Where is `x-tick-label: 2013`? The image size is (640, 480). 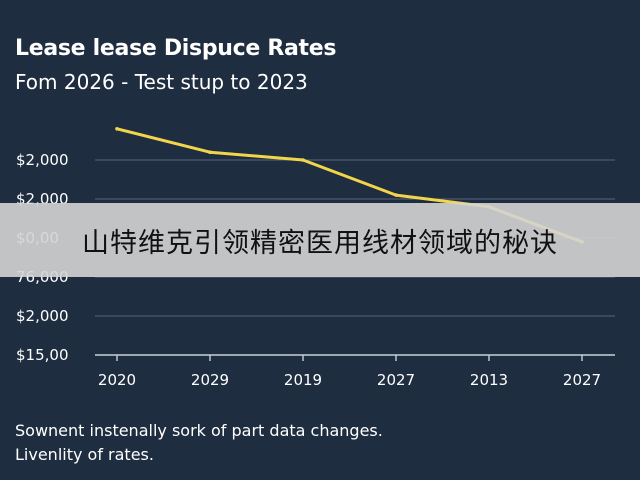
x-tick-label: 2013 is located at coordinates (489, 380).